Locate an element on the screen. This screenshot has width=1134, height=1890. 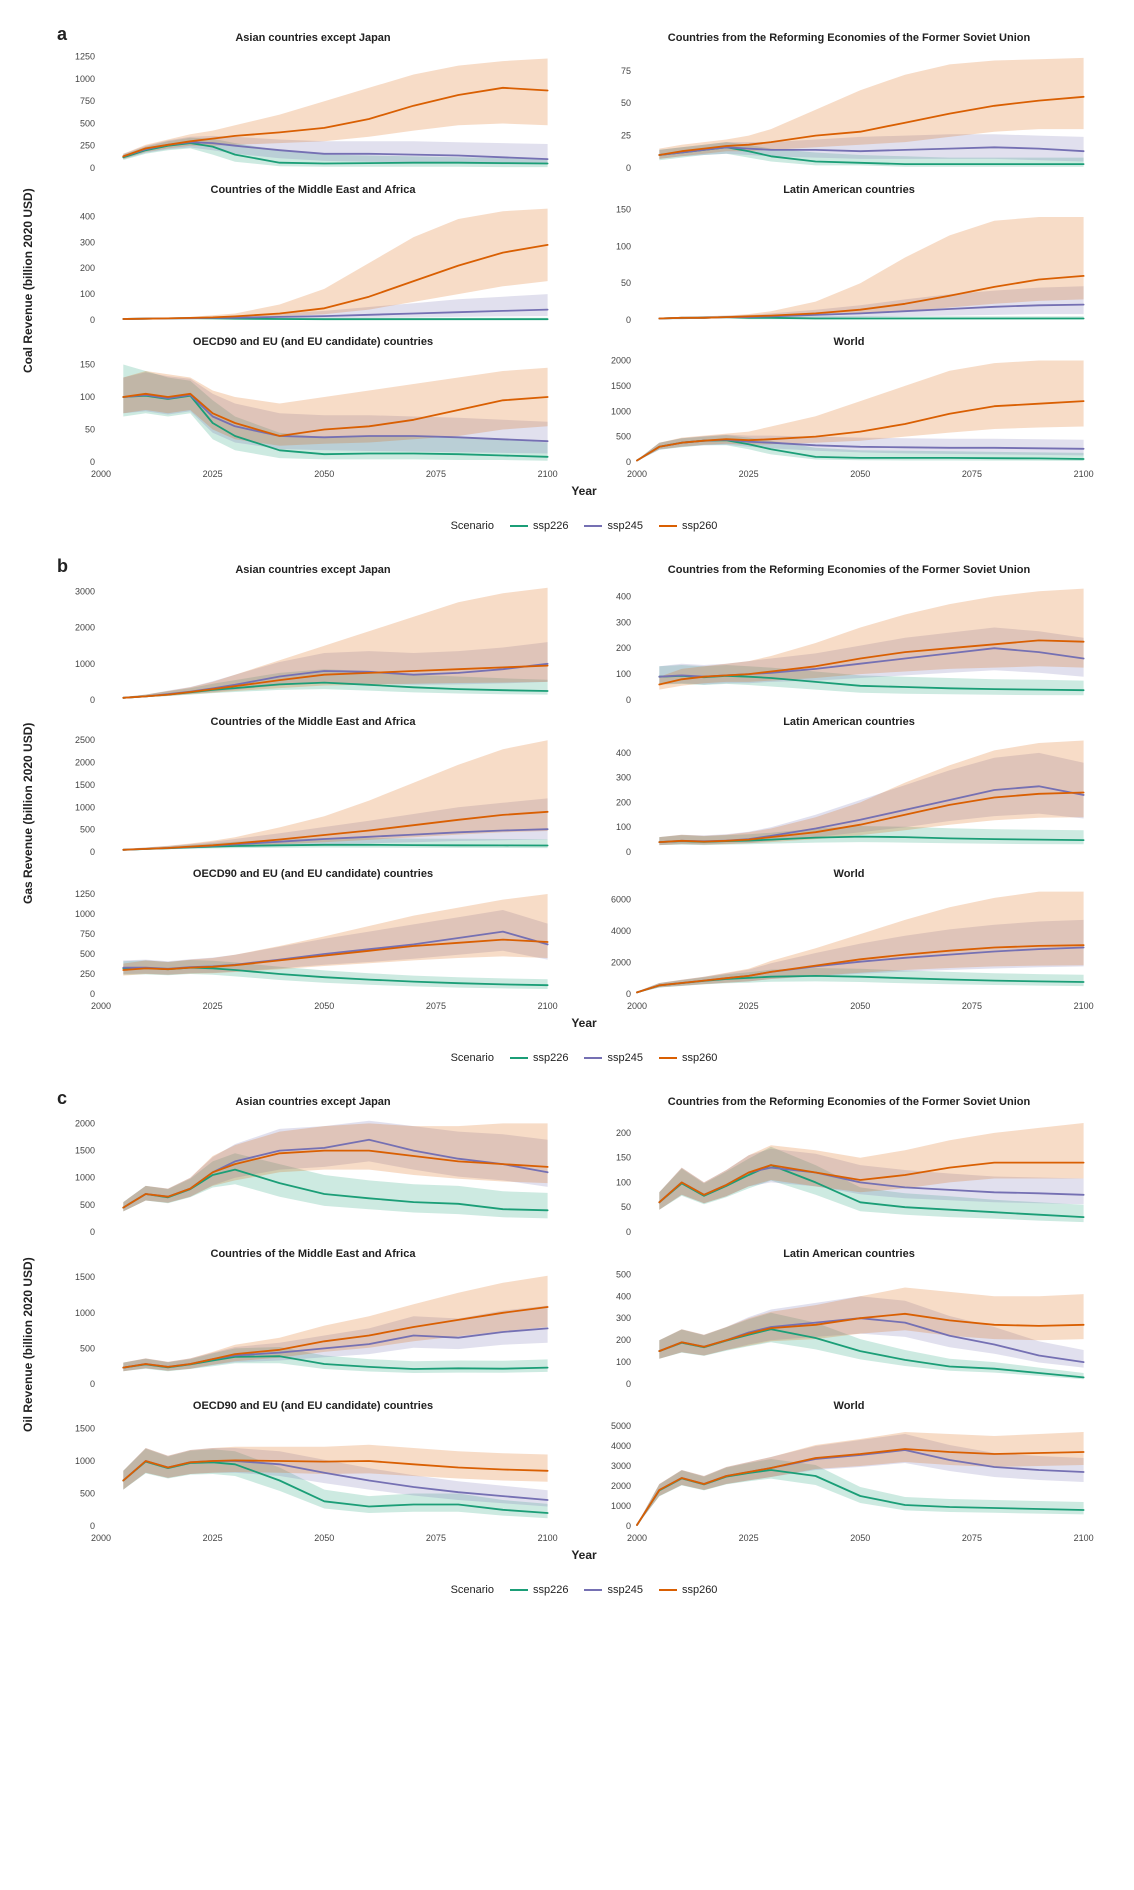
legend-entry-ssp226: ssp226 is located at coordinates (538, 1590).